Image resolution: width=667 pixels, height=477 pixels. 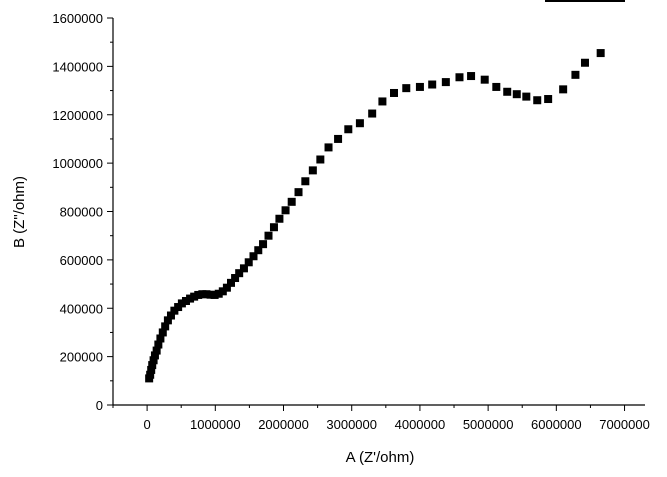 What do you see at coordinates (19, 212) in the screenshot?
I see `y-axis-title: B (Z"/ohm)` at bounding box center [19, 212].